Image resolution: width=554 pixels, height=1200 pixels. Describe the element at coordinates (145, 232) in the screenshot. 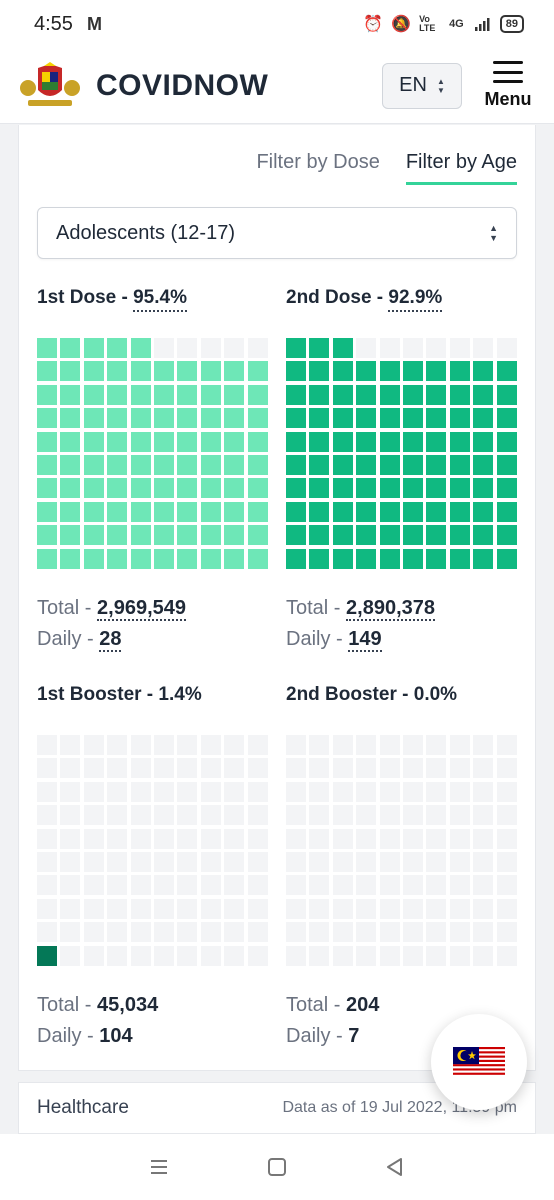

I see `age-group-value: Adolescents (12-17)` at that location.